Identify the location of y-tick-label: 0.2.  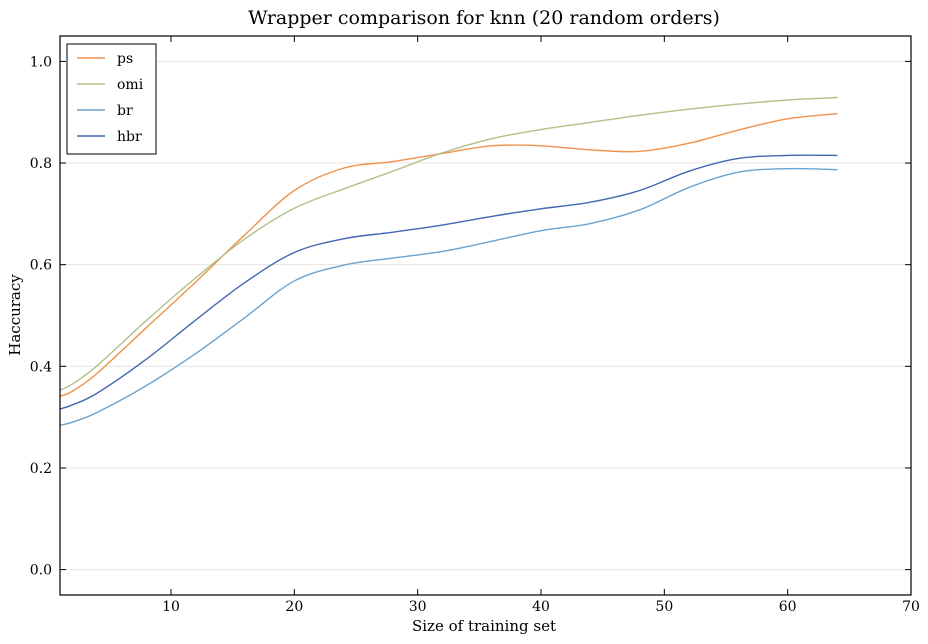
(41, 469).